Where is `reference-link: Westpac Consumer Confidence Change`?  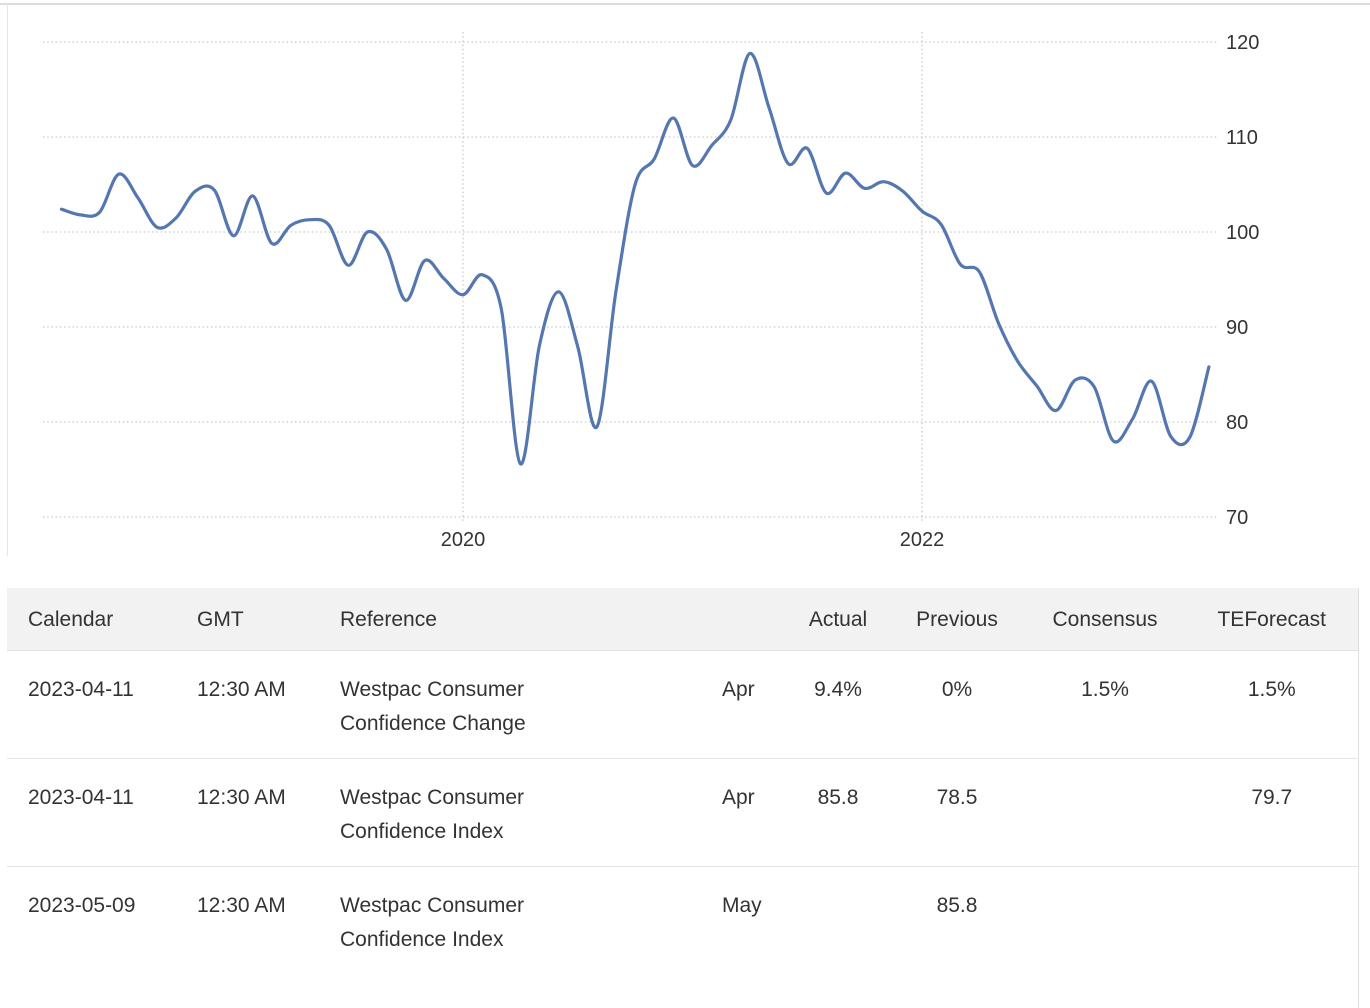
reference-link: Westpac Consumer Confidence Change is located at coordinates (433, 706).